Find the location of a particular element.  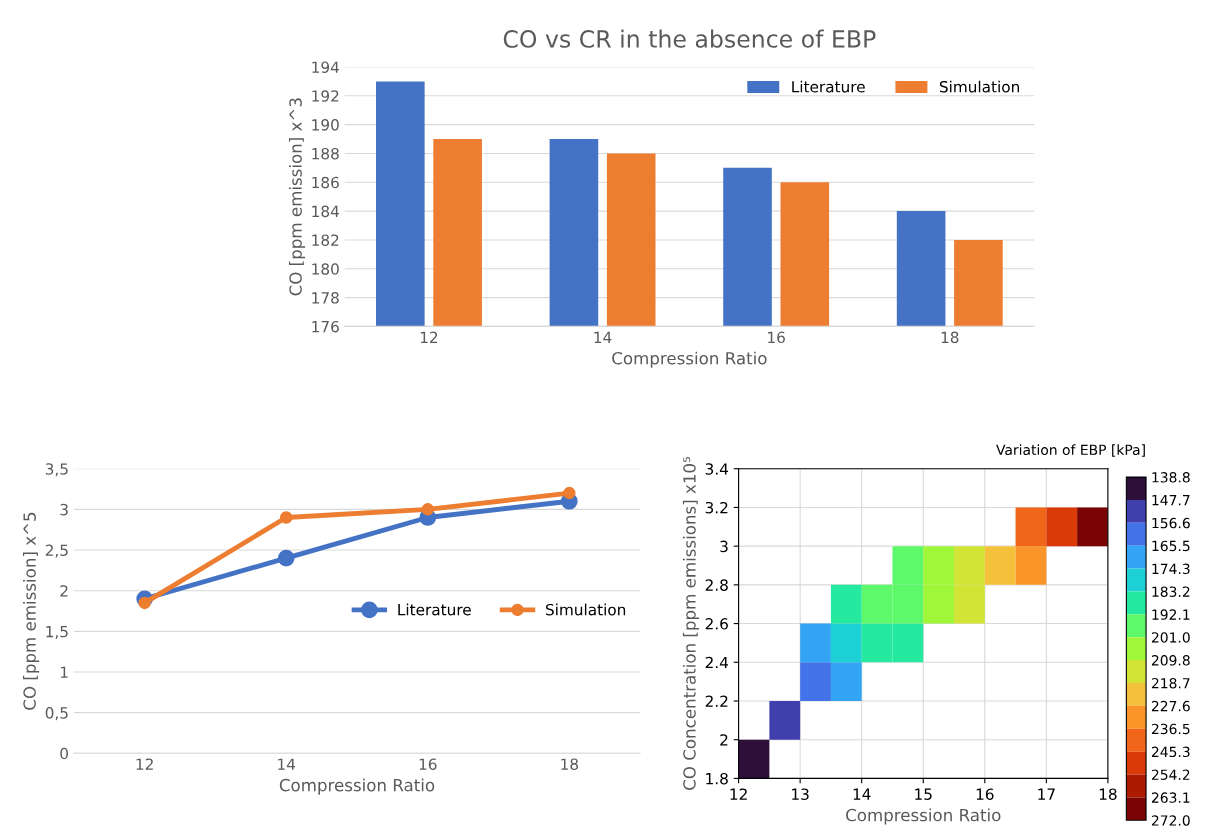

y-tick-label: 194 is located at coordinates (325, 67).